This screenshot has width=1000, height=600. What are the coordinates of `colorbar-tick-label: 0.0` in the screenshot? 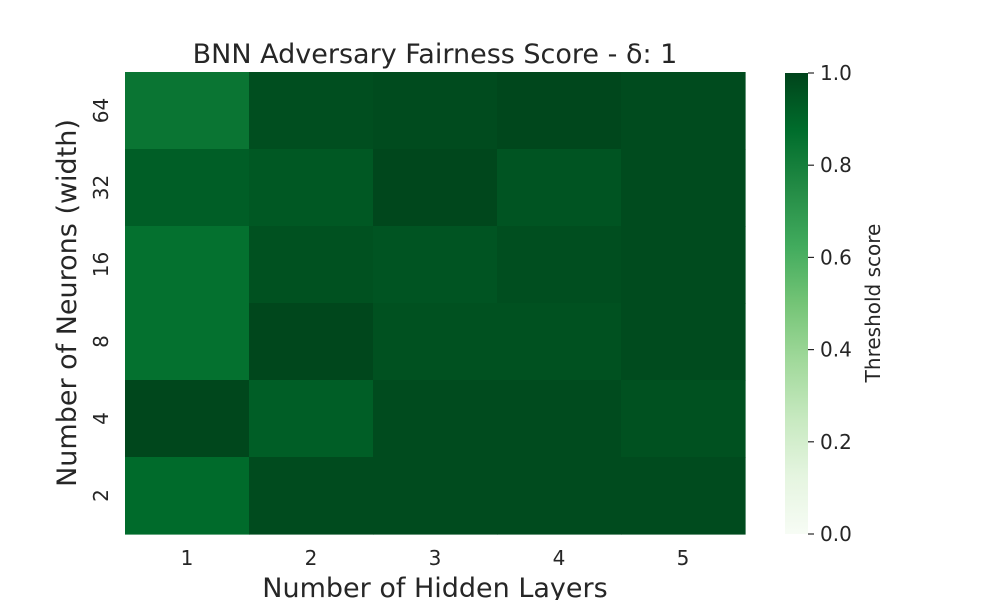 It's located at (836, 534).